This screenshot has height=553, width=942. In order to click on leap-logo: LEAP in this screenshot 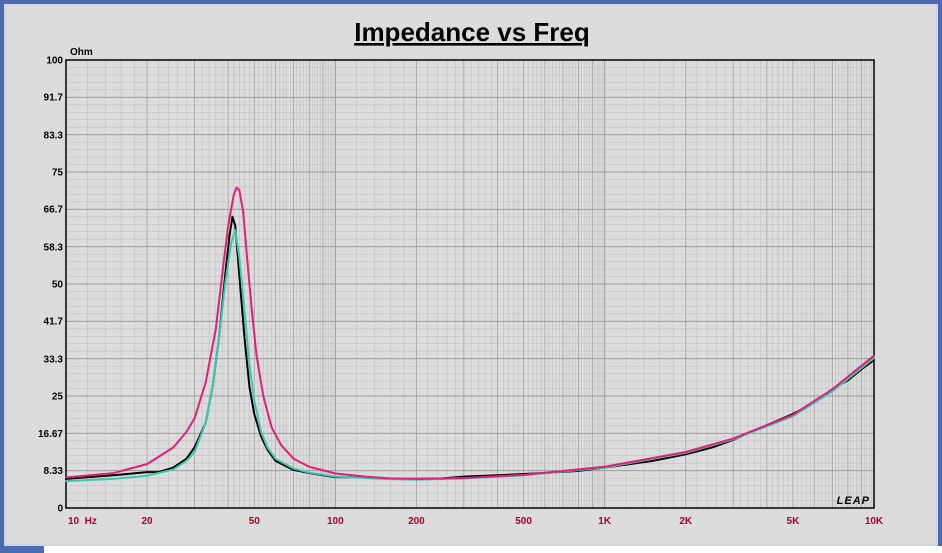, I will do `click(853, 501)`.